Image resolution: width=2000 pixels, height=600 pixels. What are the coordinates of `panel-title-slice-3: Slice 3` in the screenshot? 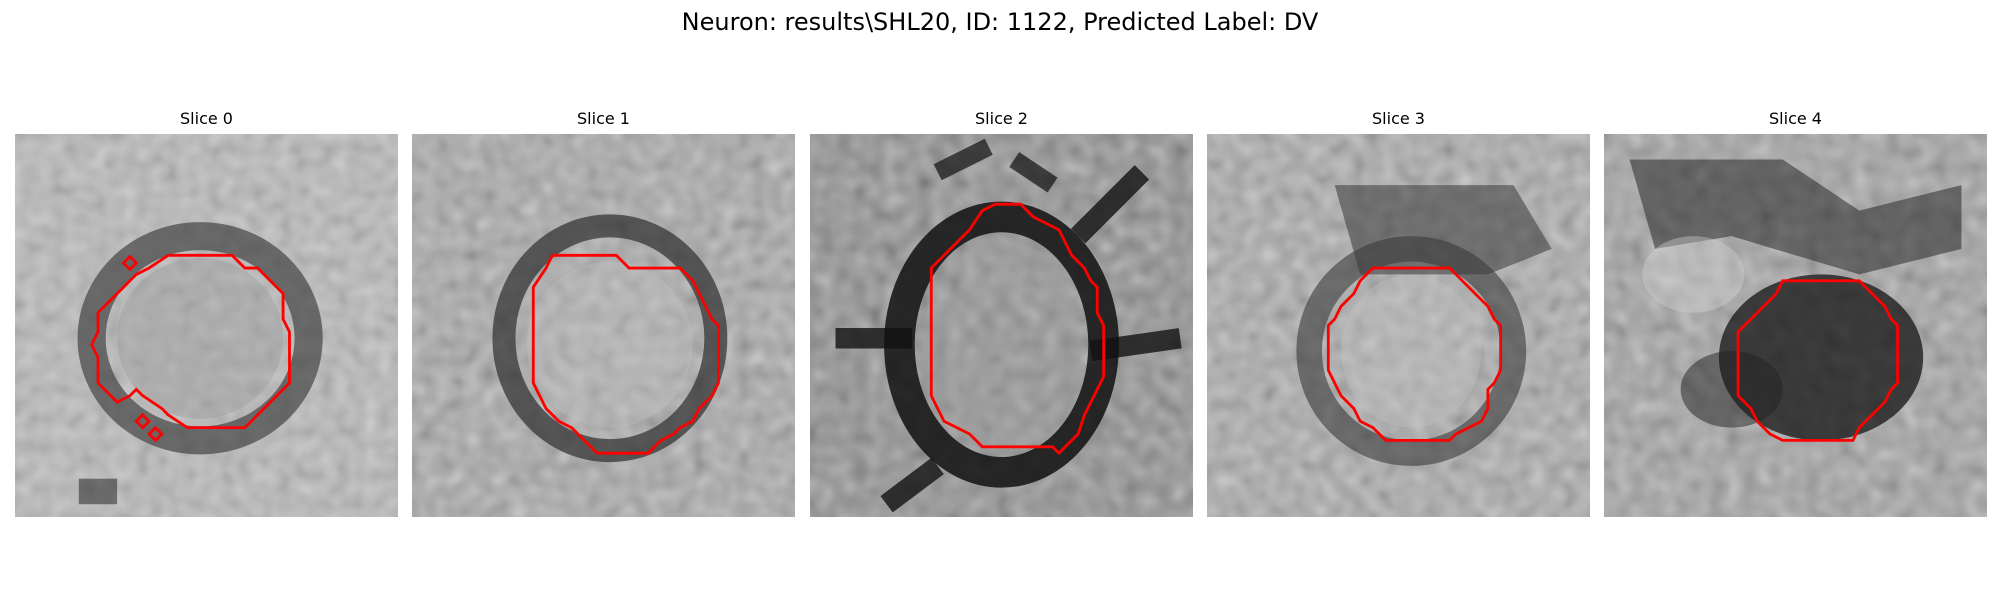 It's located at (1398, 118).